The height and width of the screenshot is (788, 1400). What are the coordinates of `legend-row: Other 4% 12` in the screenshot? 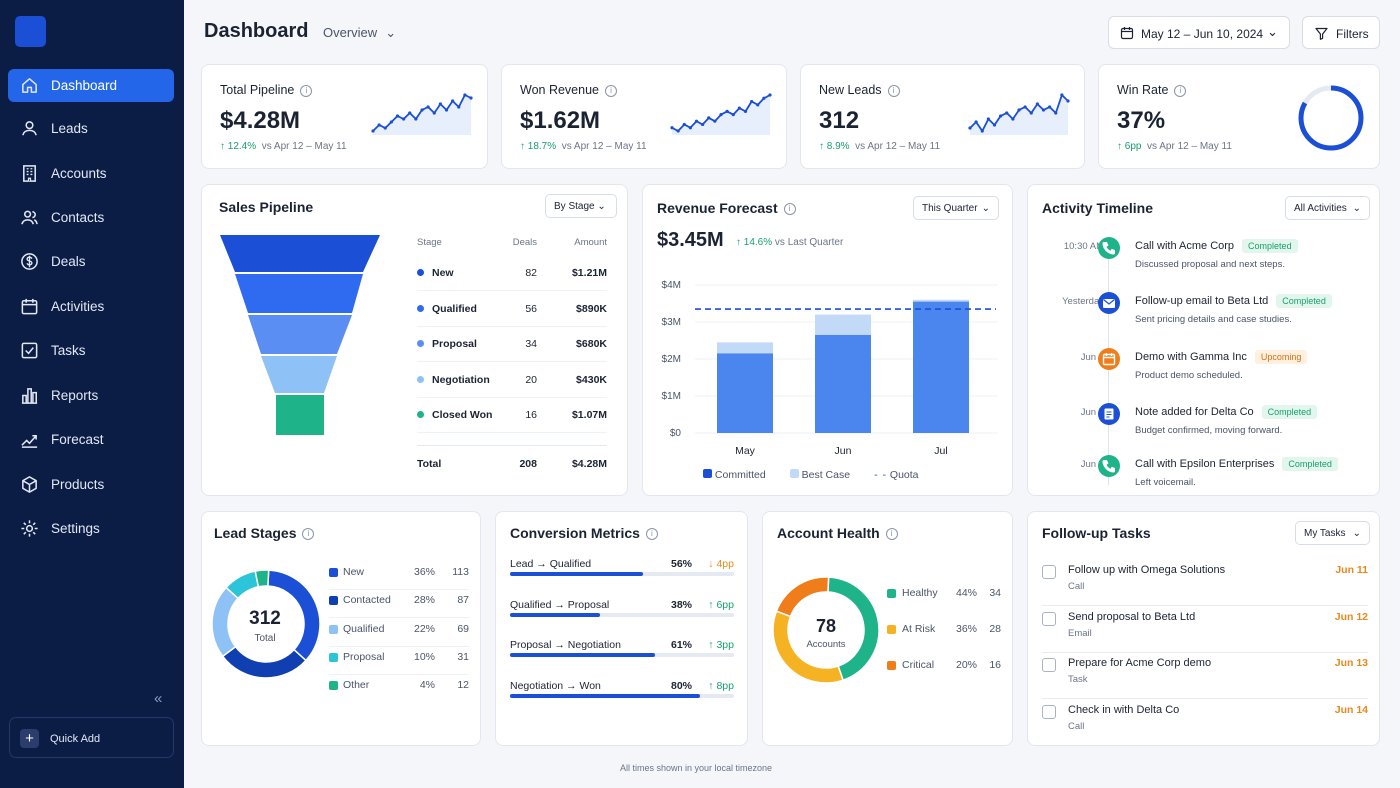 It's located at (399, 691).